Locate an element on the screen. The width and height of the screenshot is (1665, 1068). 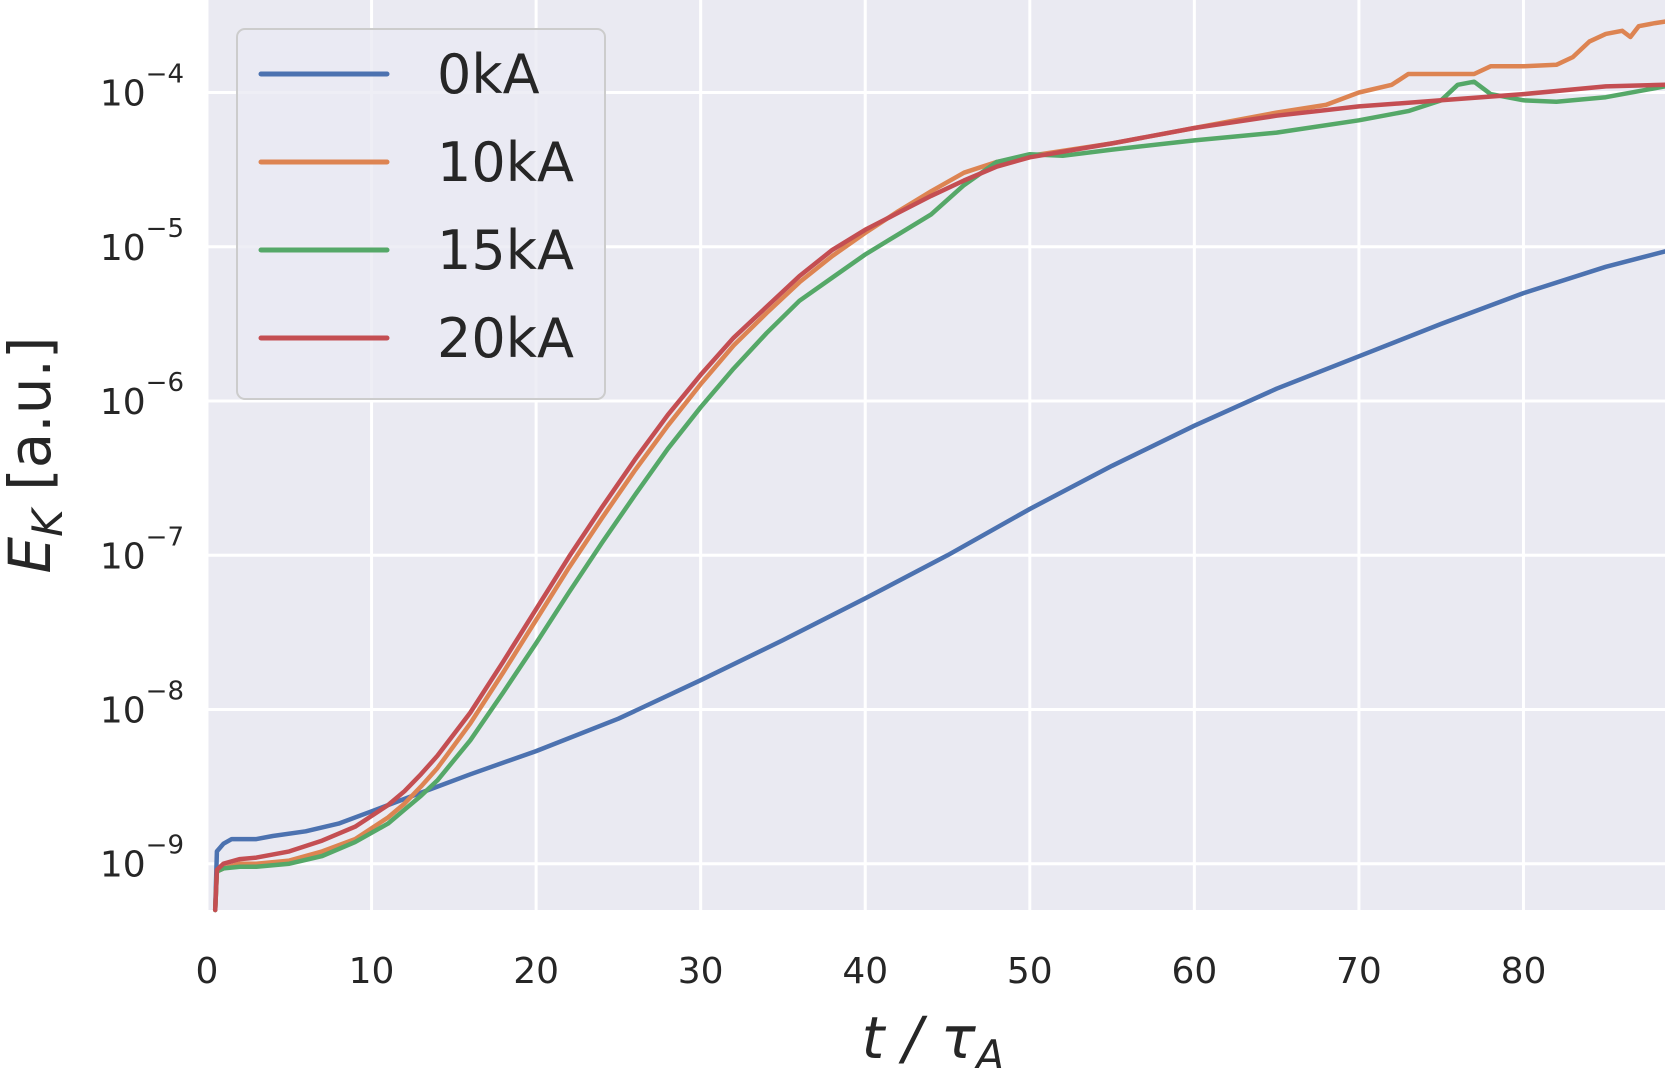
legend: 0kA 10kA 15kA 20kA is located at coordinates (421, 214).